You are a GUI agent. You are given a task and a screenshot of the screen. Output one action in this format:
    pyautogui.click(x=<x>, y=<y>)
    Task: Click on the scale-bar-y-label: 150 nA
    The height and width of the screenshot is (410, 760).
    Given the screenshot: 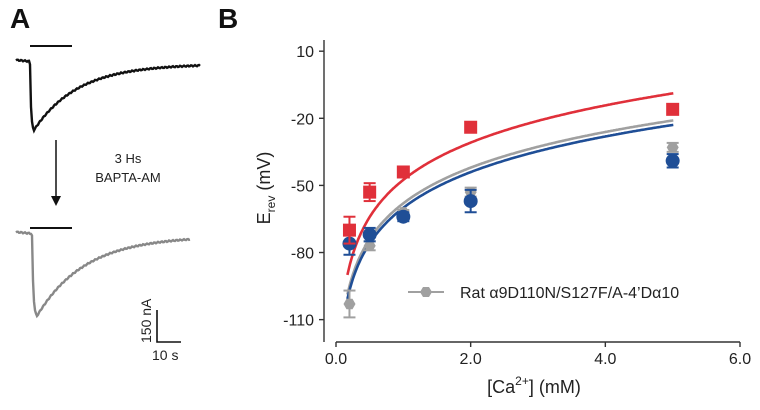 What is the action you would take?
    pyautogui.click(x=146, y=320)
    